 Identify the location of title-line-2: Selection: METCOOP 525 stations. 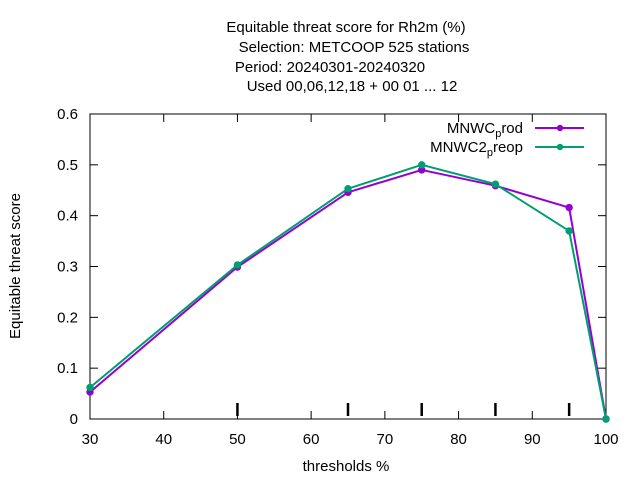
(354, 47).